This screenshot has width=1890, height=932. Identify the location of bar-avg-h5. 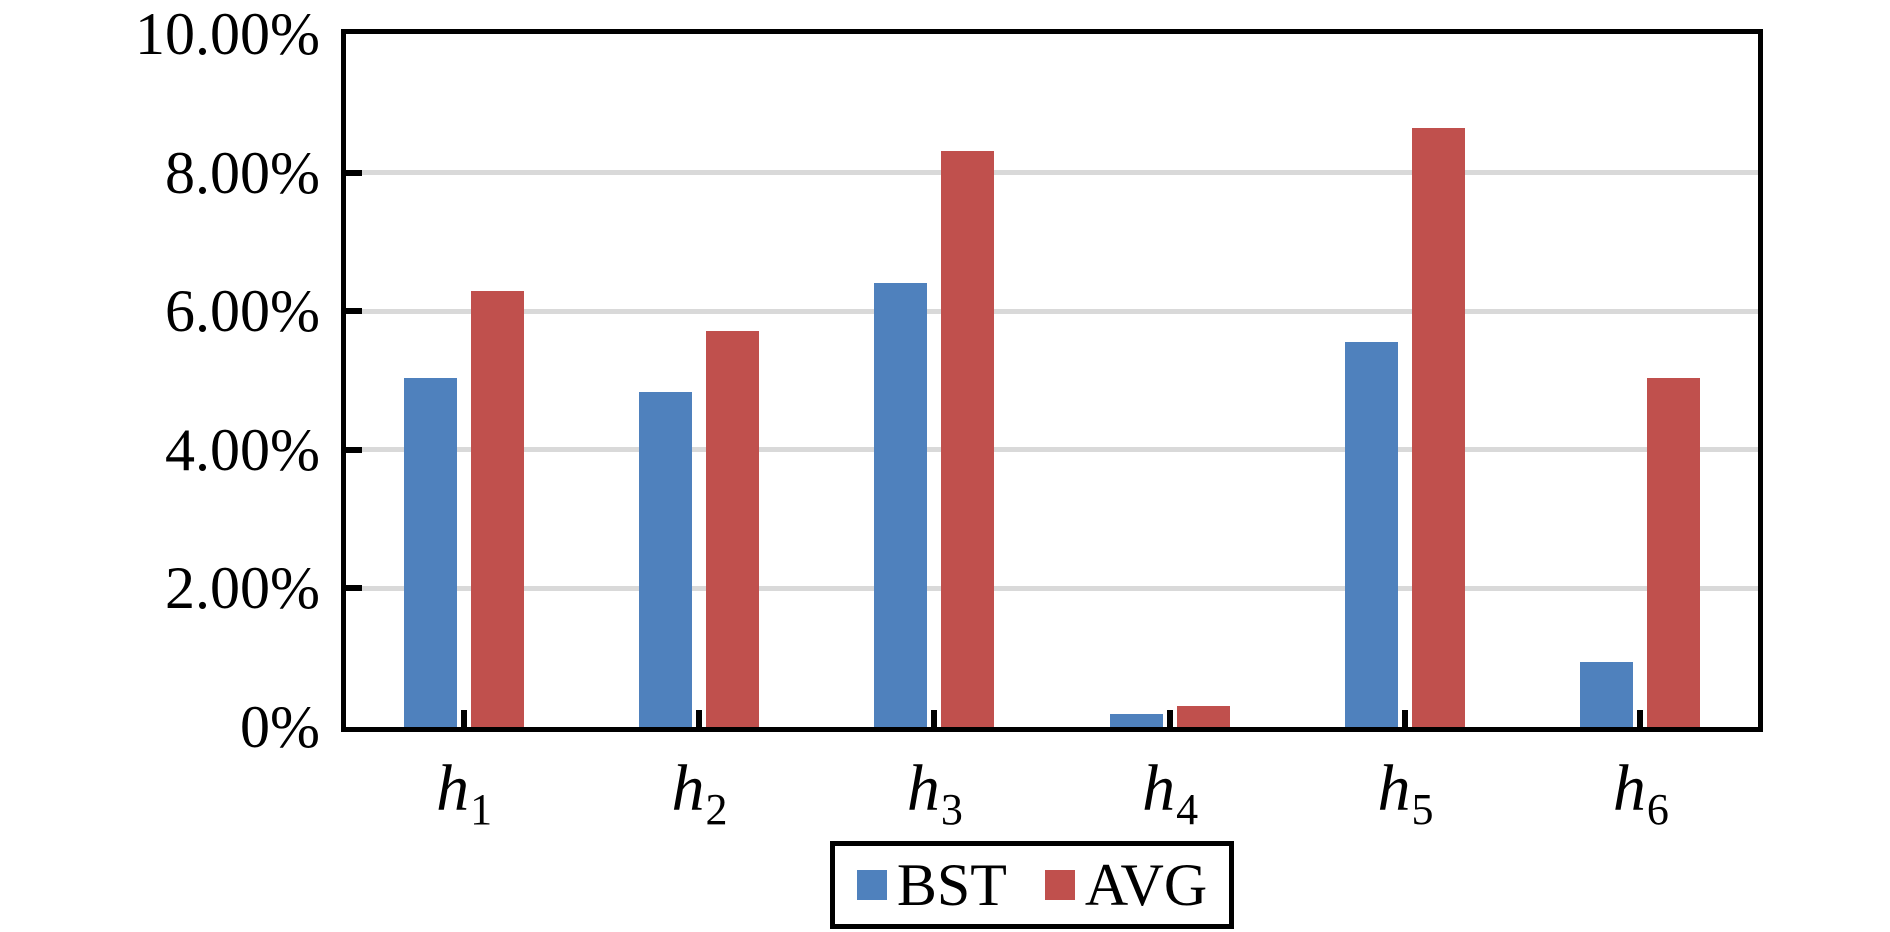
(1438, 427).